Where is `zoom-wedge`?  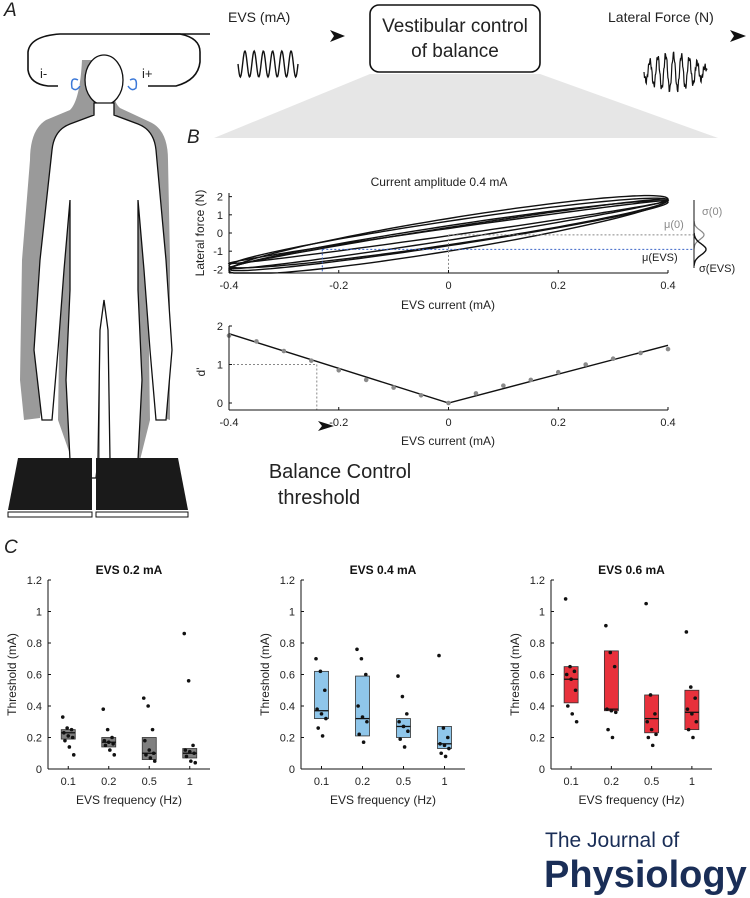 zoom-wedge is located at coordinates (466, 106).